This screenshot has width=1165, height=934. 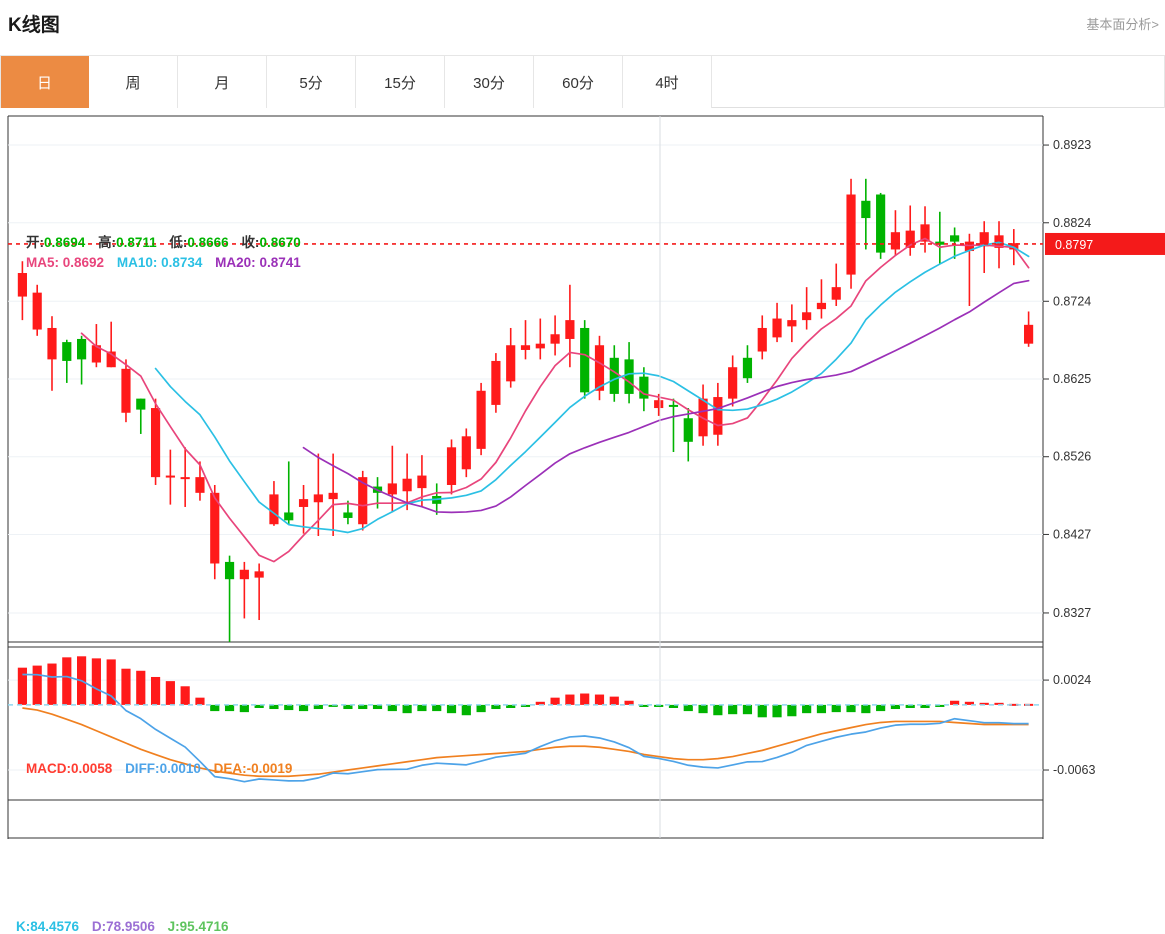 I want to click on tab-4hour: 4时, so click(x=667, y=82).